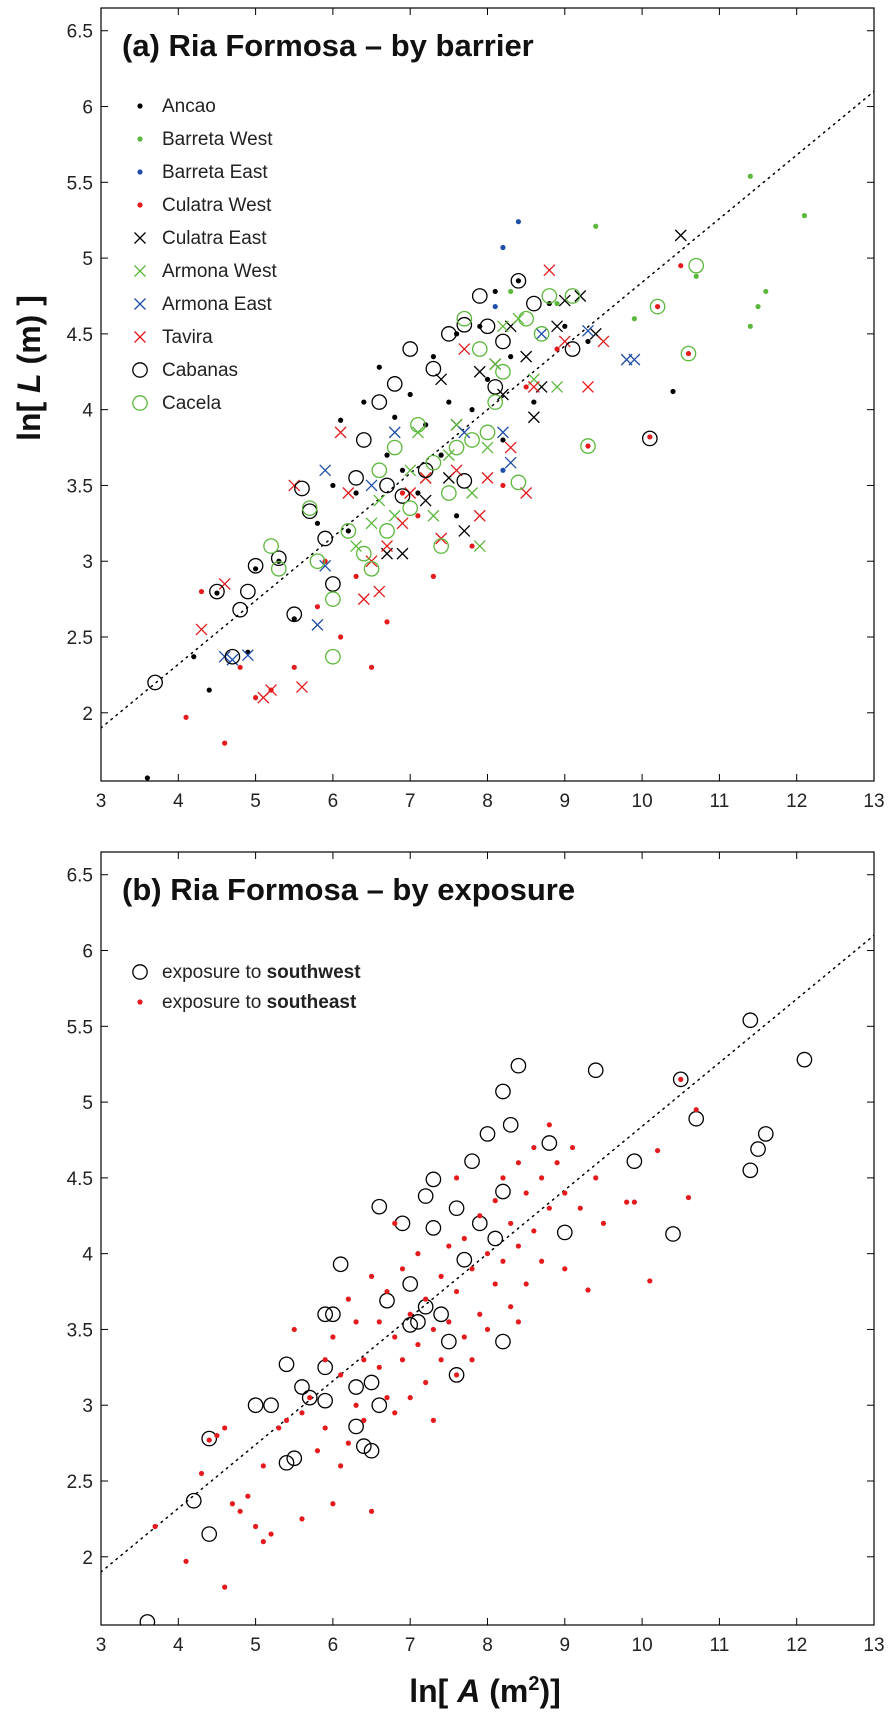 This screenshot has width=890, height=1712. Describe the element at coordinates (217, 304) in the screenshot. I see `legend-label: Armona East` at that location.